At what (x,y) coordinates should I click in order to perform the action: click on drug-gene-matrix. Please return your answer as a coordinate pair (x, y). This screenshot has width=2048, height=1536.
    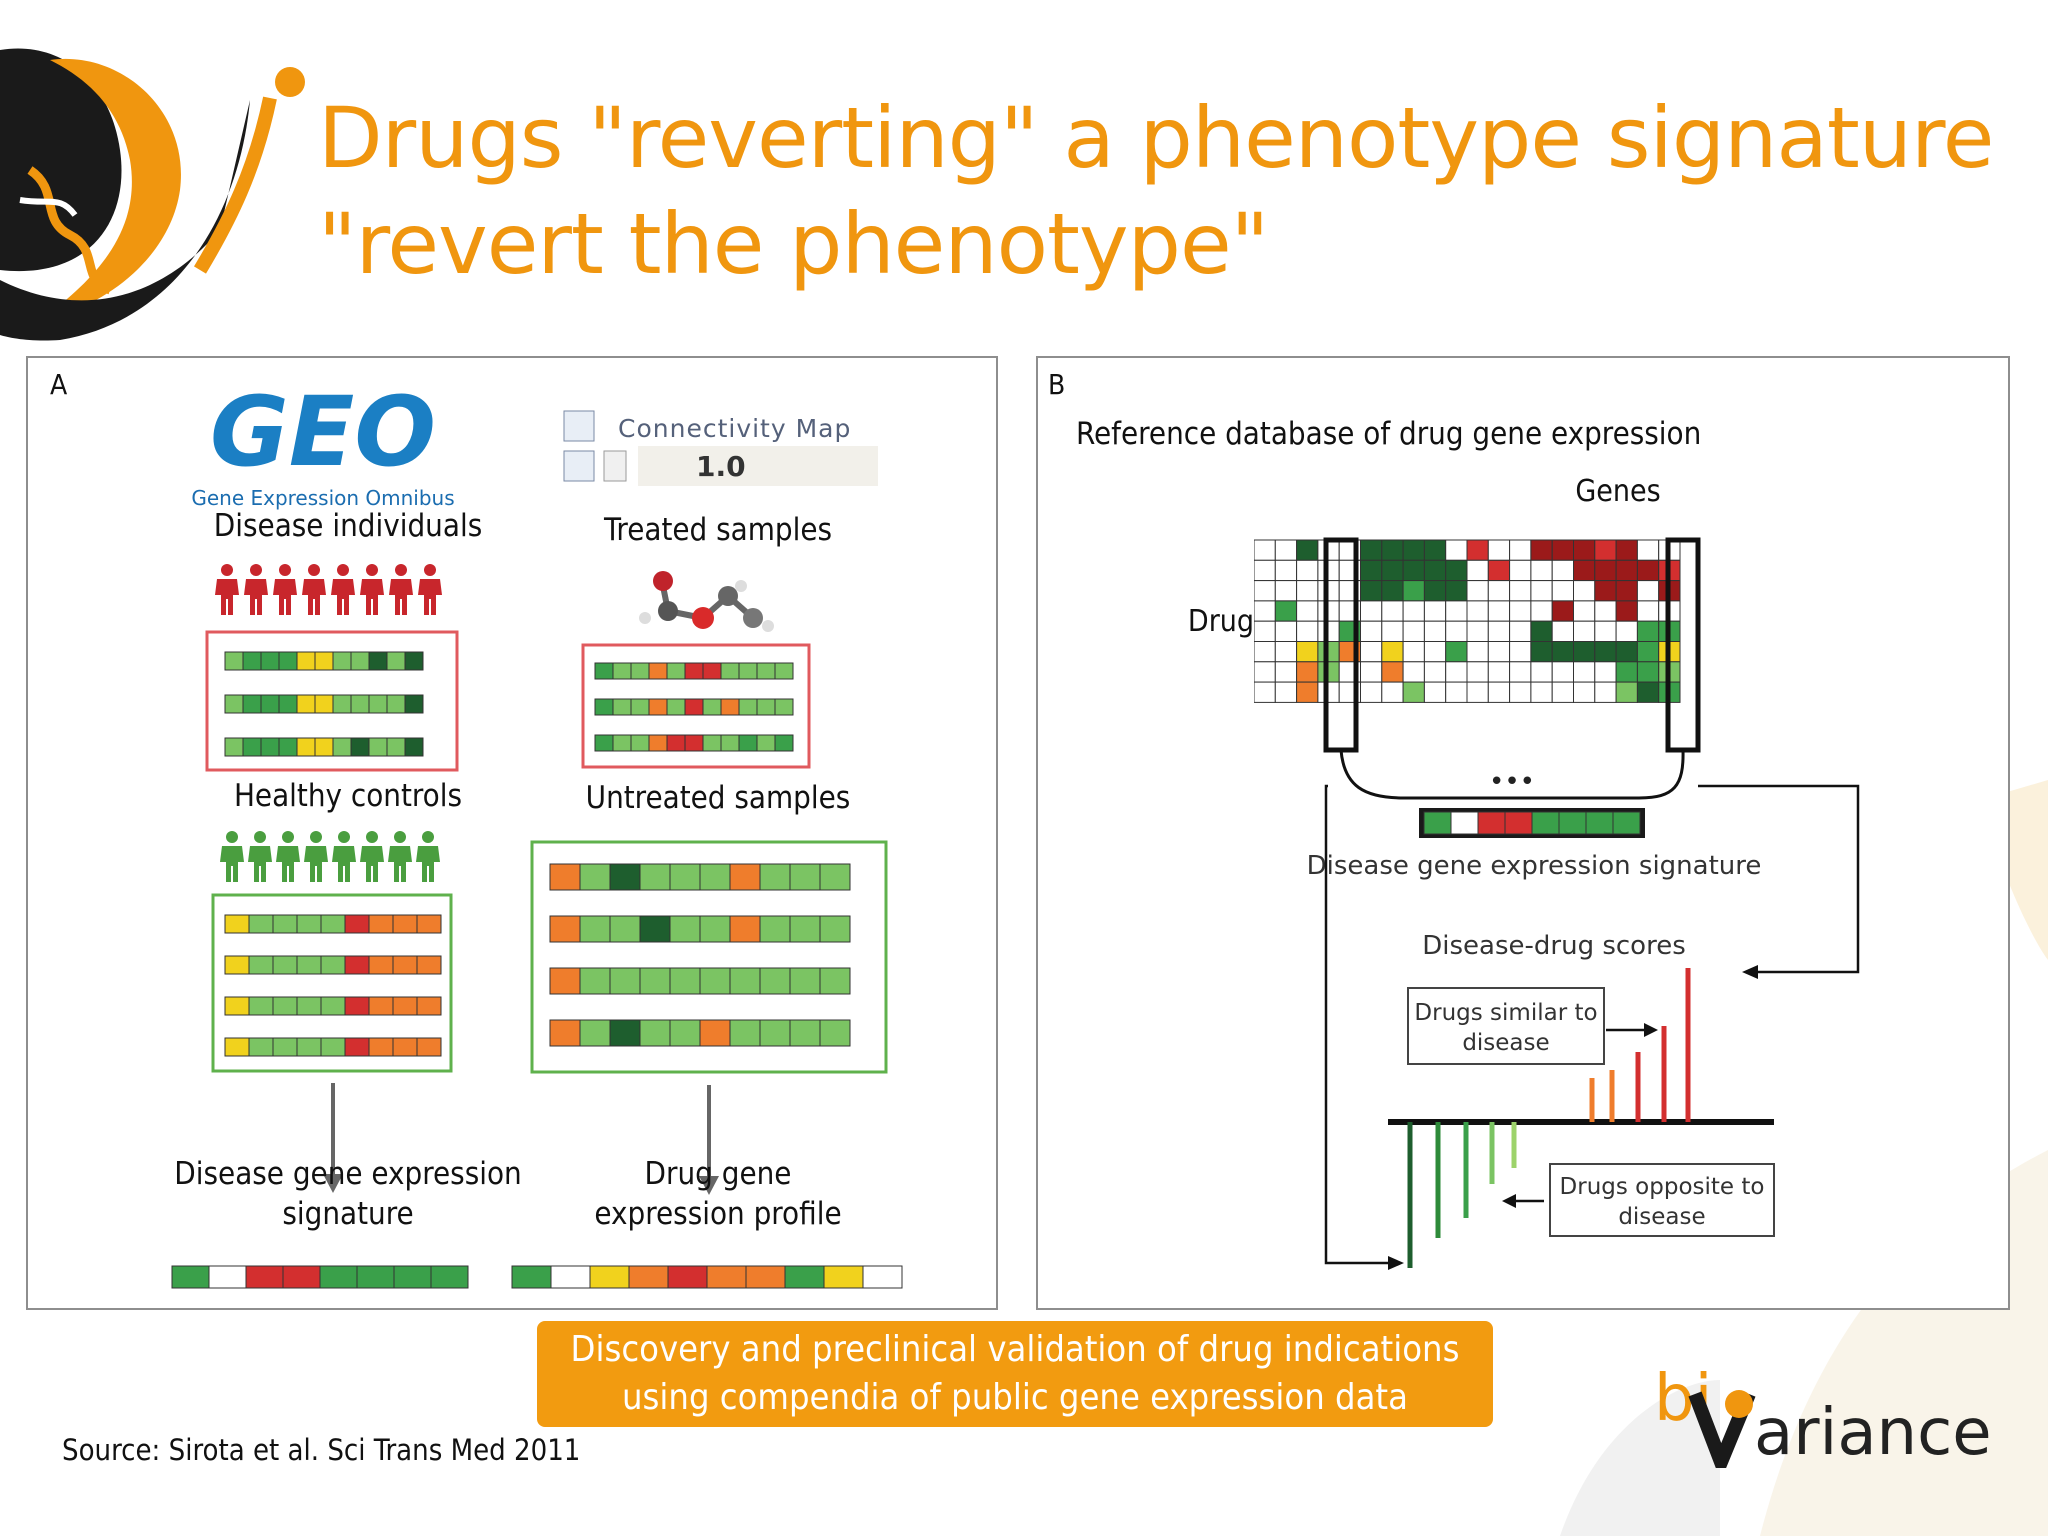
    Looking at the image, I should click on (1467, 621).